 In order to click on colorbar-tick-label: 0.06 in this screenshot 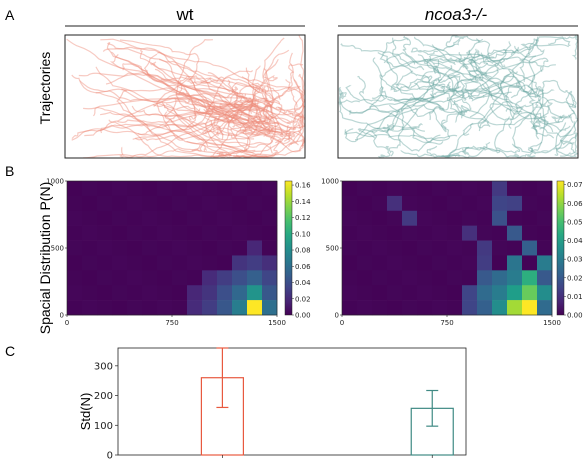, I will do `click(303, 267)`.